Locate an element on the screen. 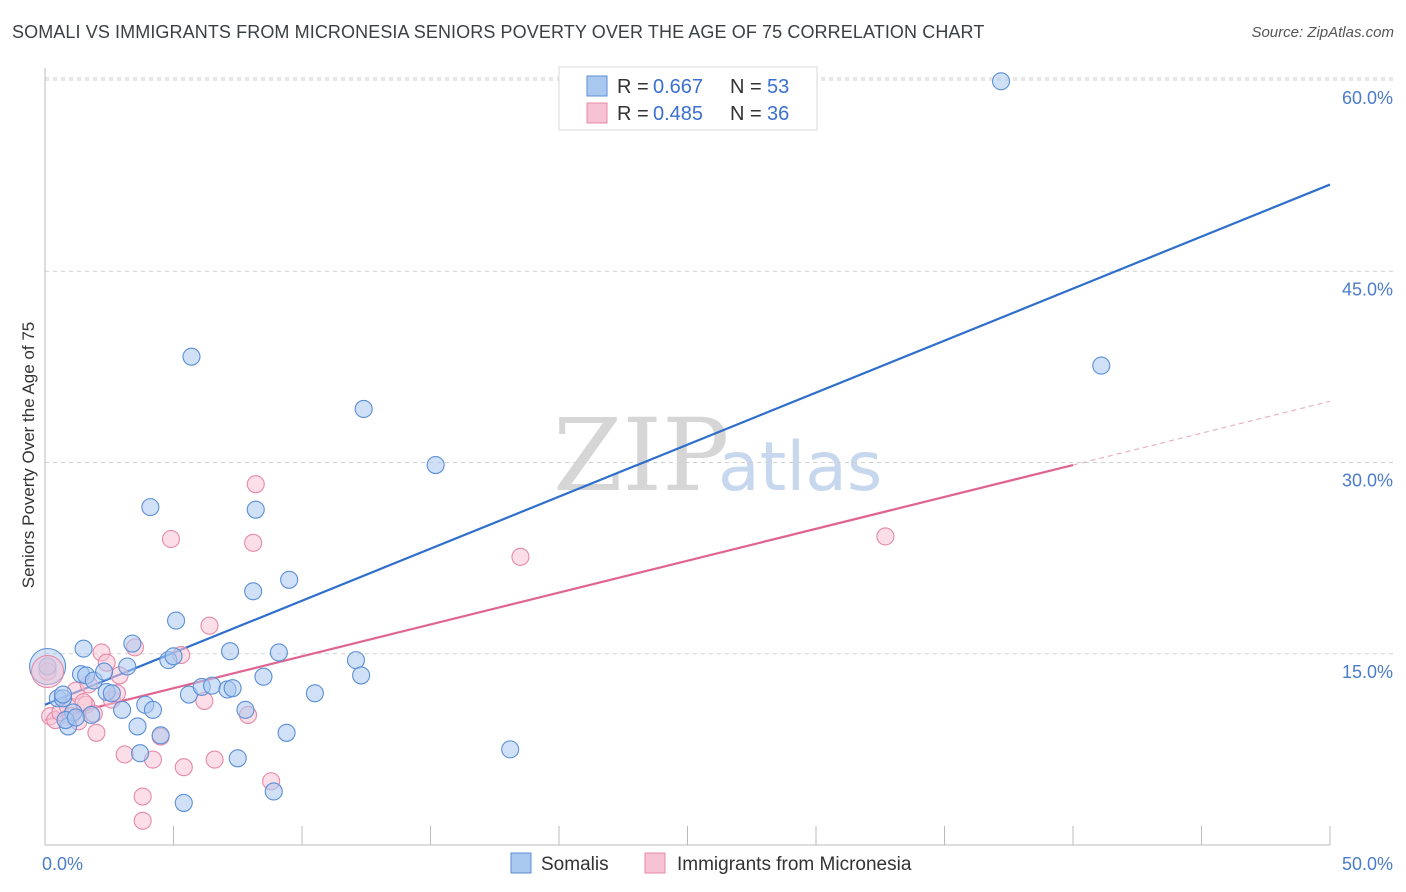 This screenshot has width=1406, height=892. x-tick-label-min: 0.0% is located at coordinates (62, 864).